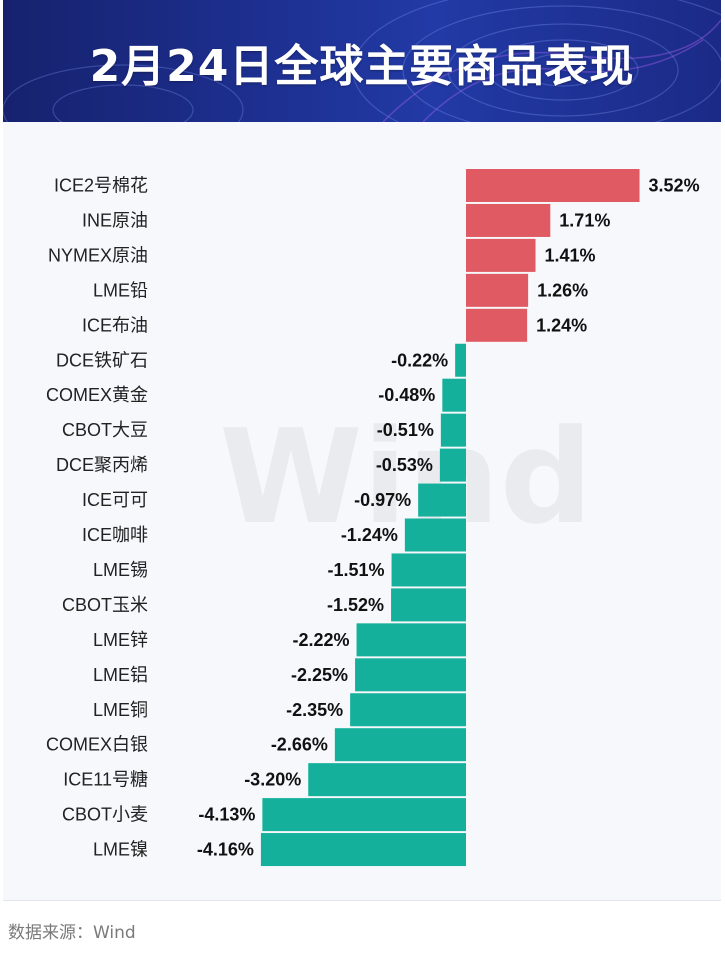 The height and width of the screenshot is (954, 725). I want to click on value-label: -0.51%, so click(405, 430).